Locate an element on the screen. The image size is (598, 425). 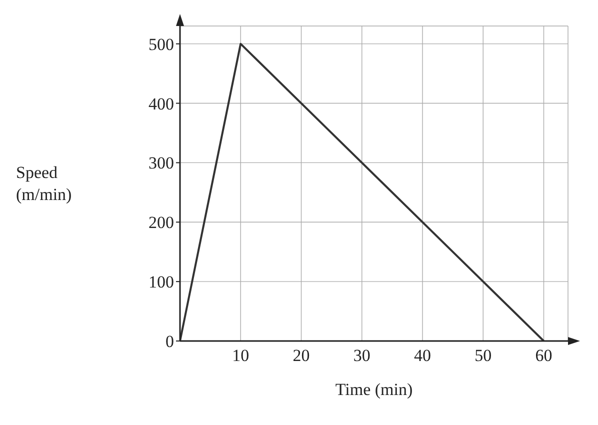
x-tick-label: 40 is located at coordinates (422, 356).